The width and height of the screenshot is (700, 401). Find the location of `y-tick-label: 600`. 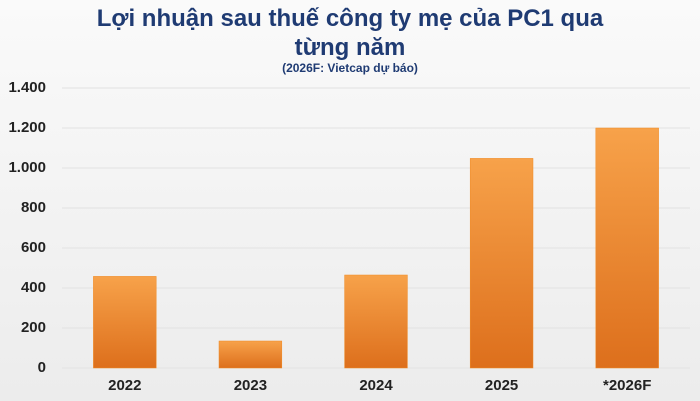

y-tick-label: 600 is located at coordinates (33, 247).